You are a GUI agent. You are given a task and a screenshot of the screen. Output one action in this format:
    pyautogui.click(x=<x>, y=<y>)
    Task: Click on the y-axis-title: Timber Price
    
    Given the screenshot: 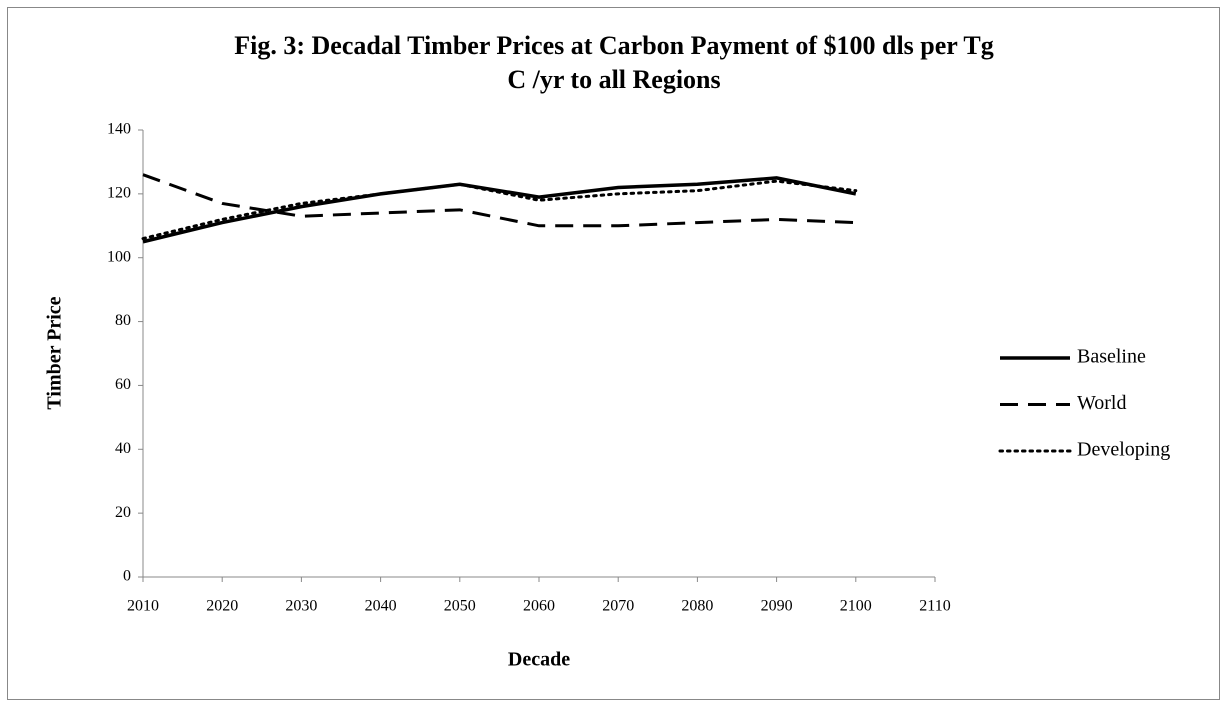 What is the action you would take?
    pyautogui.click(x=55, y=352)
    